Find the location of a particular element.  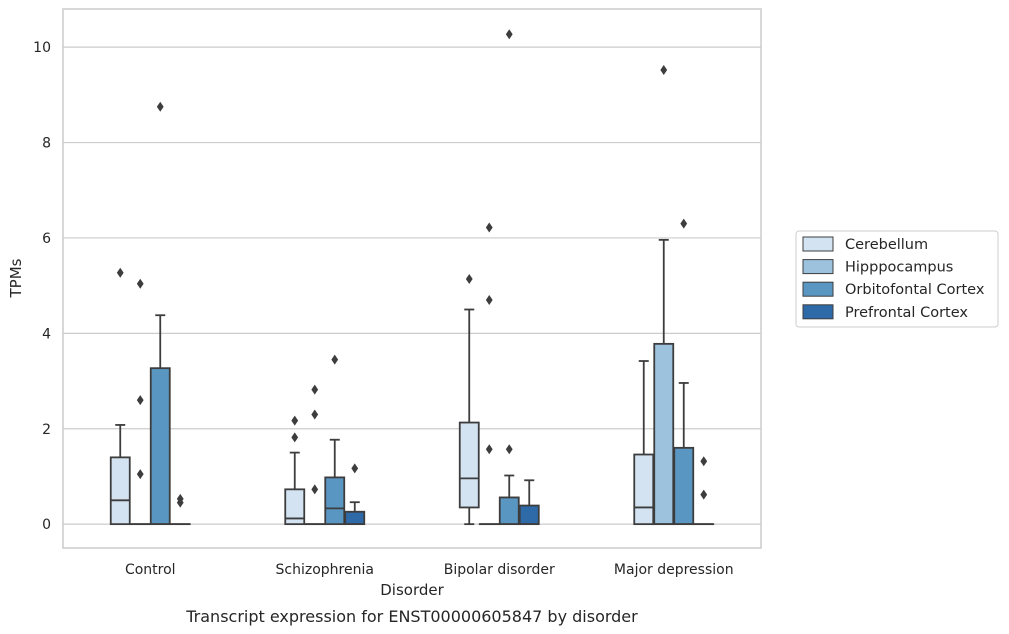

legend-item: Hipppocampus is located at coordinates (877, 267).